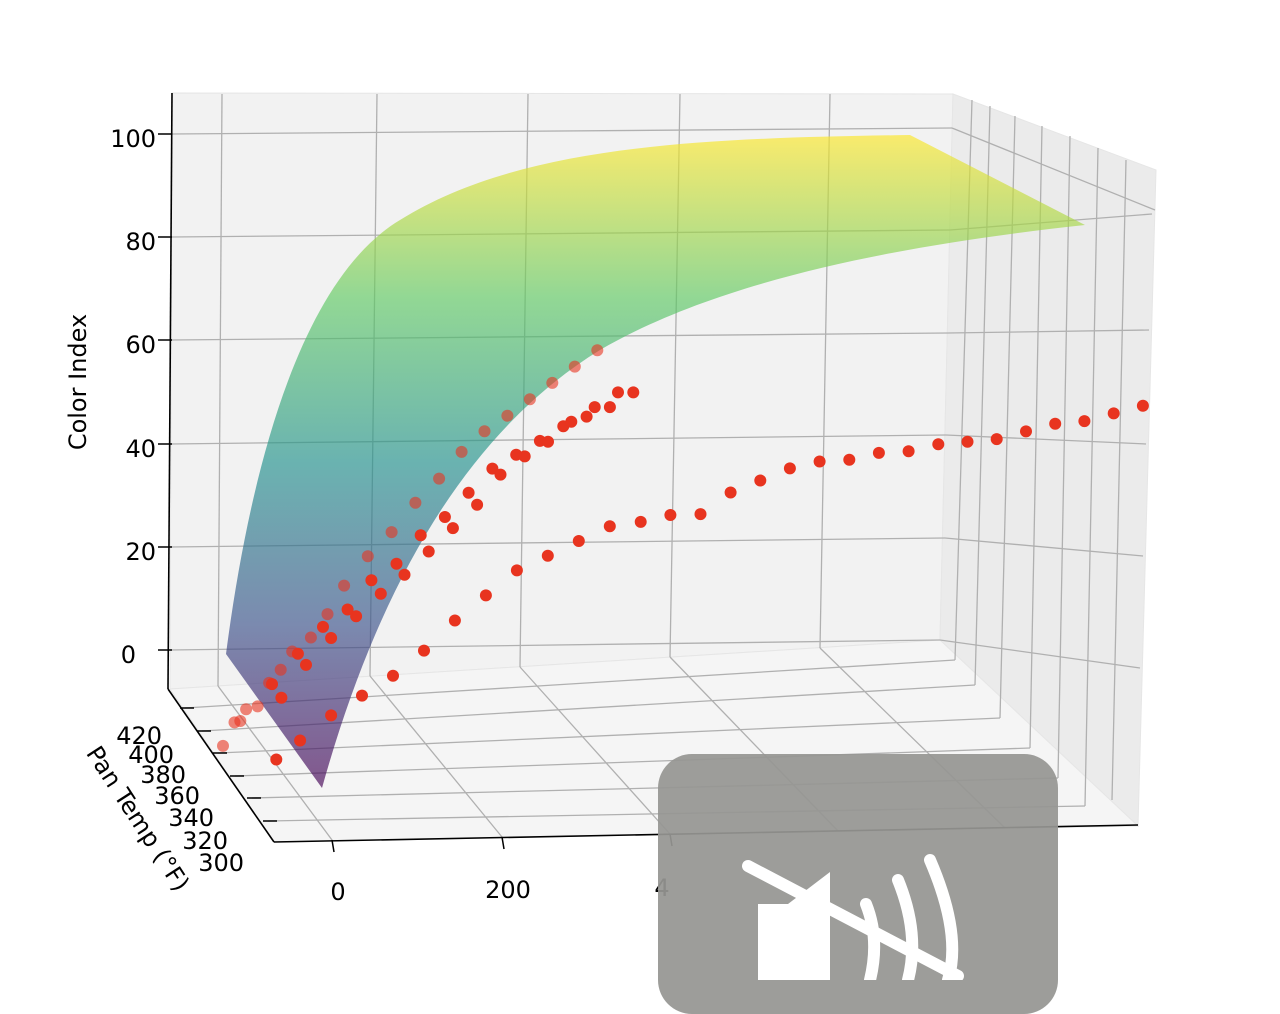  I want to click on y-axis-line, so click(221, 765).